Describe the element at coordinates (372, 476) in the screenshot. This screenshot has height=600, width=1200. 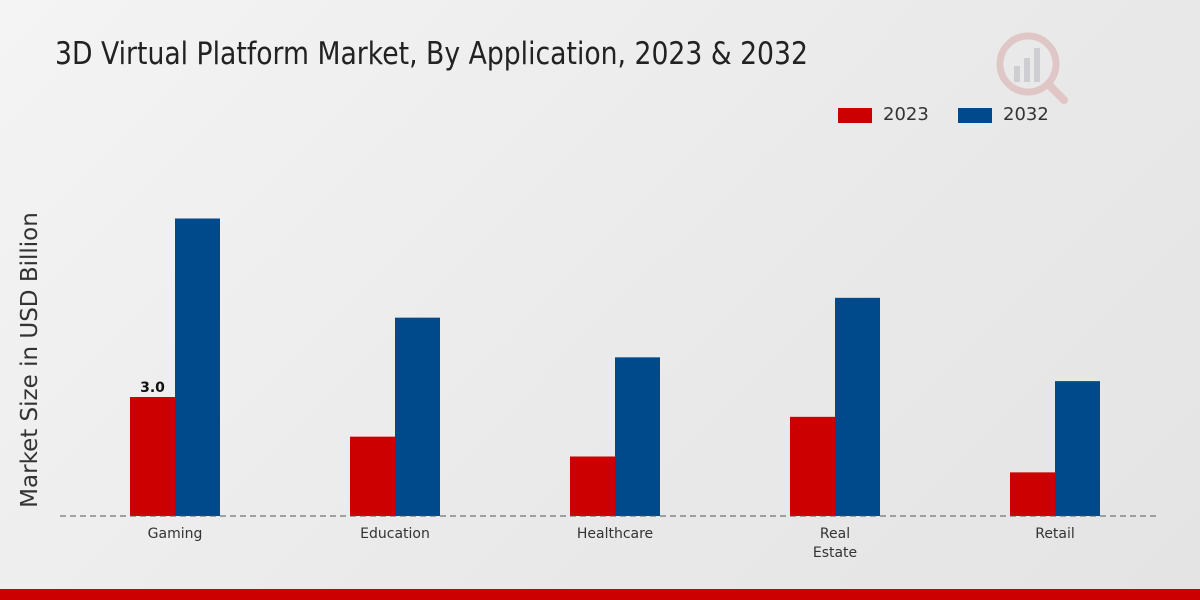
I see `bar-2023-education` at that location.